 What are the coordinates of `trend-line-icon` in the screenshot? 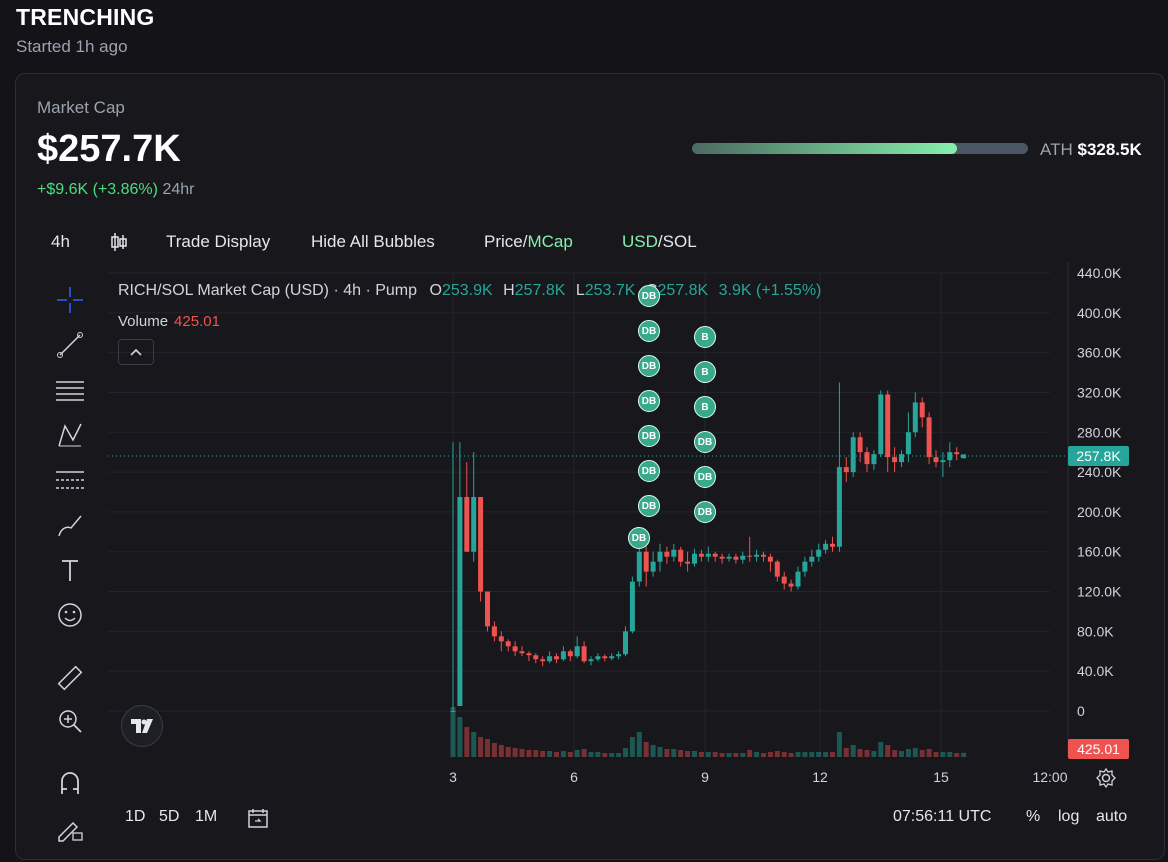 It's located at (70, 345).